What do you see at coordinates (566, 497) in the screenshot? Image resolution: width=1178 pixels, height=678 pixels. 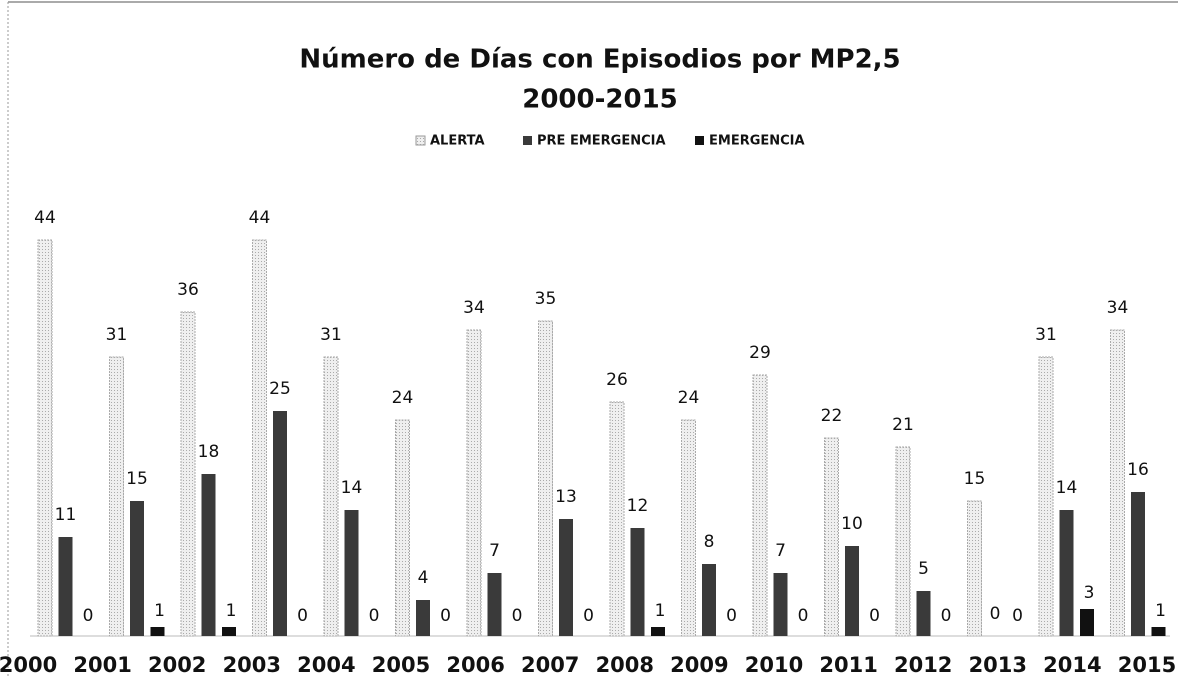 I see `value-label: 13` at bounding box center [566, 497].